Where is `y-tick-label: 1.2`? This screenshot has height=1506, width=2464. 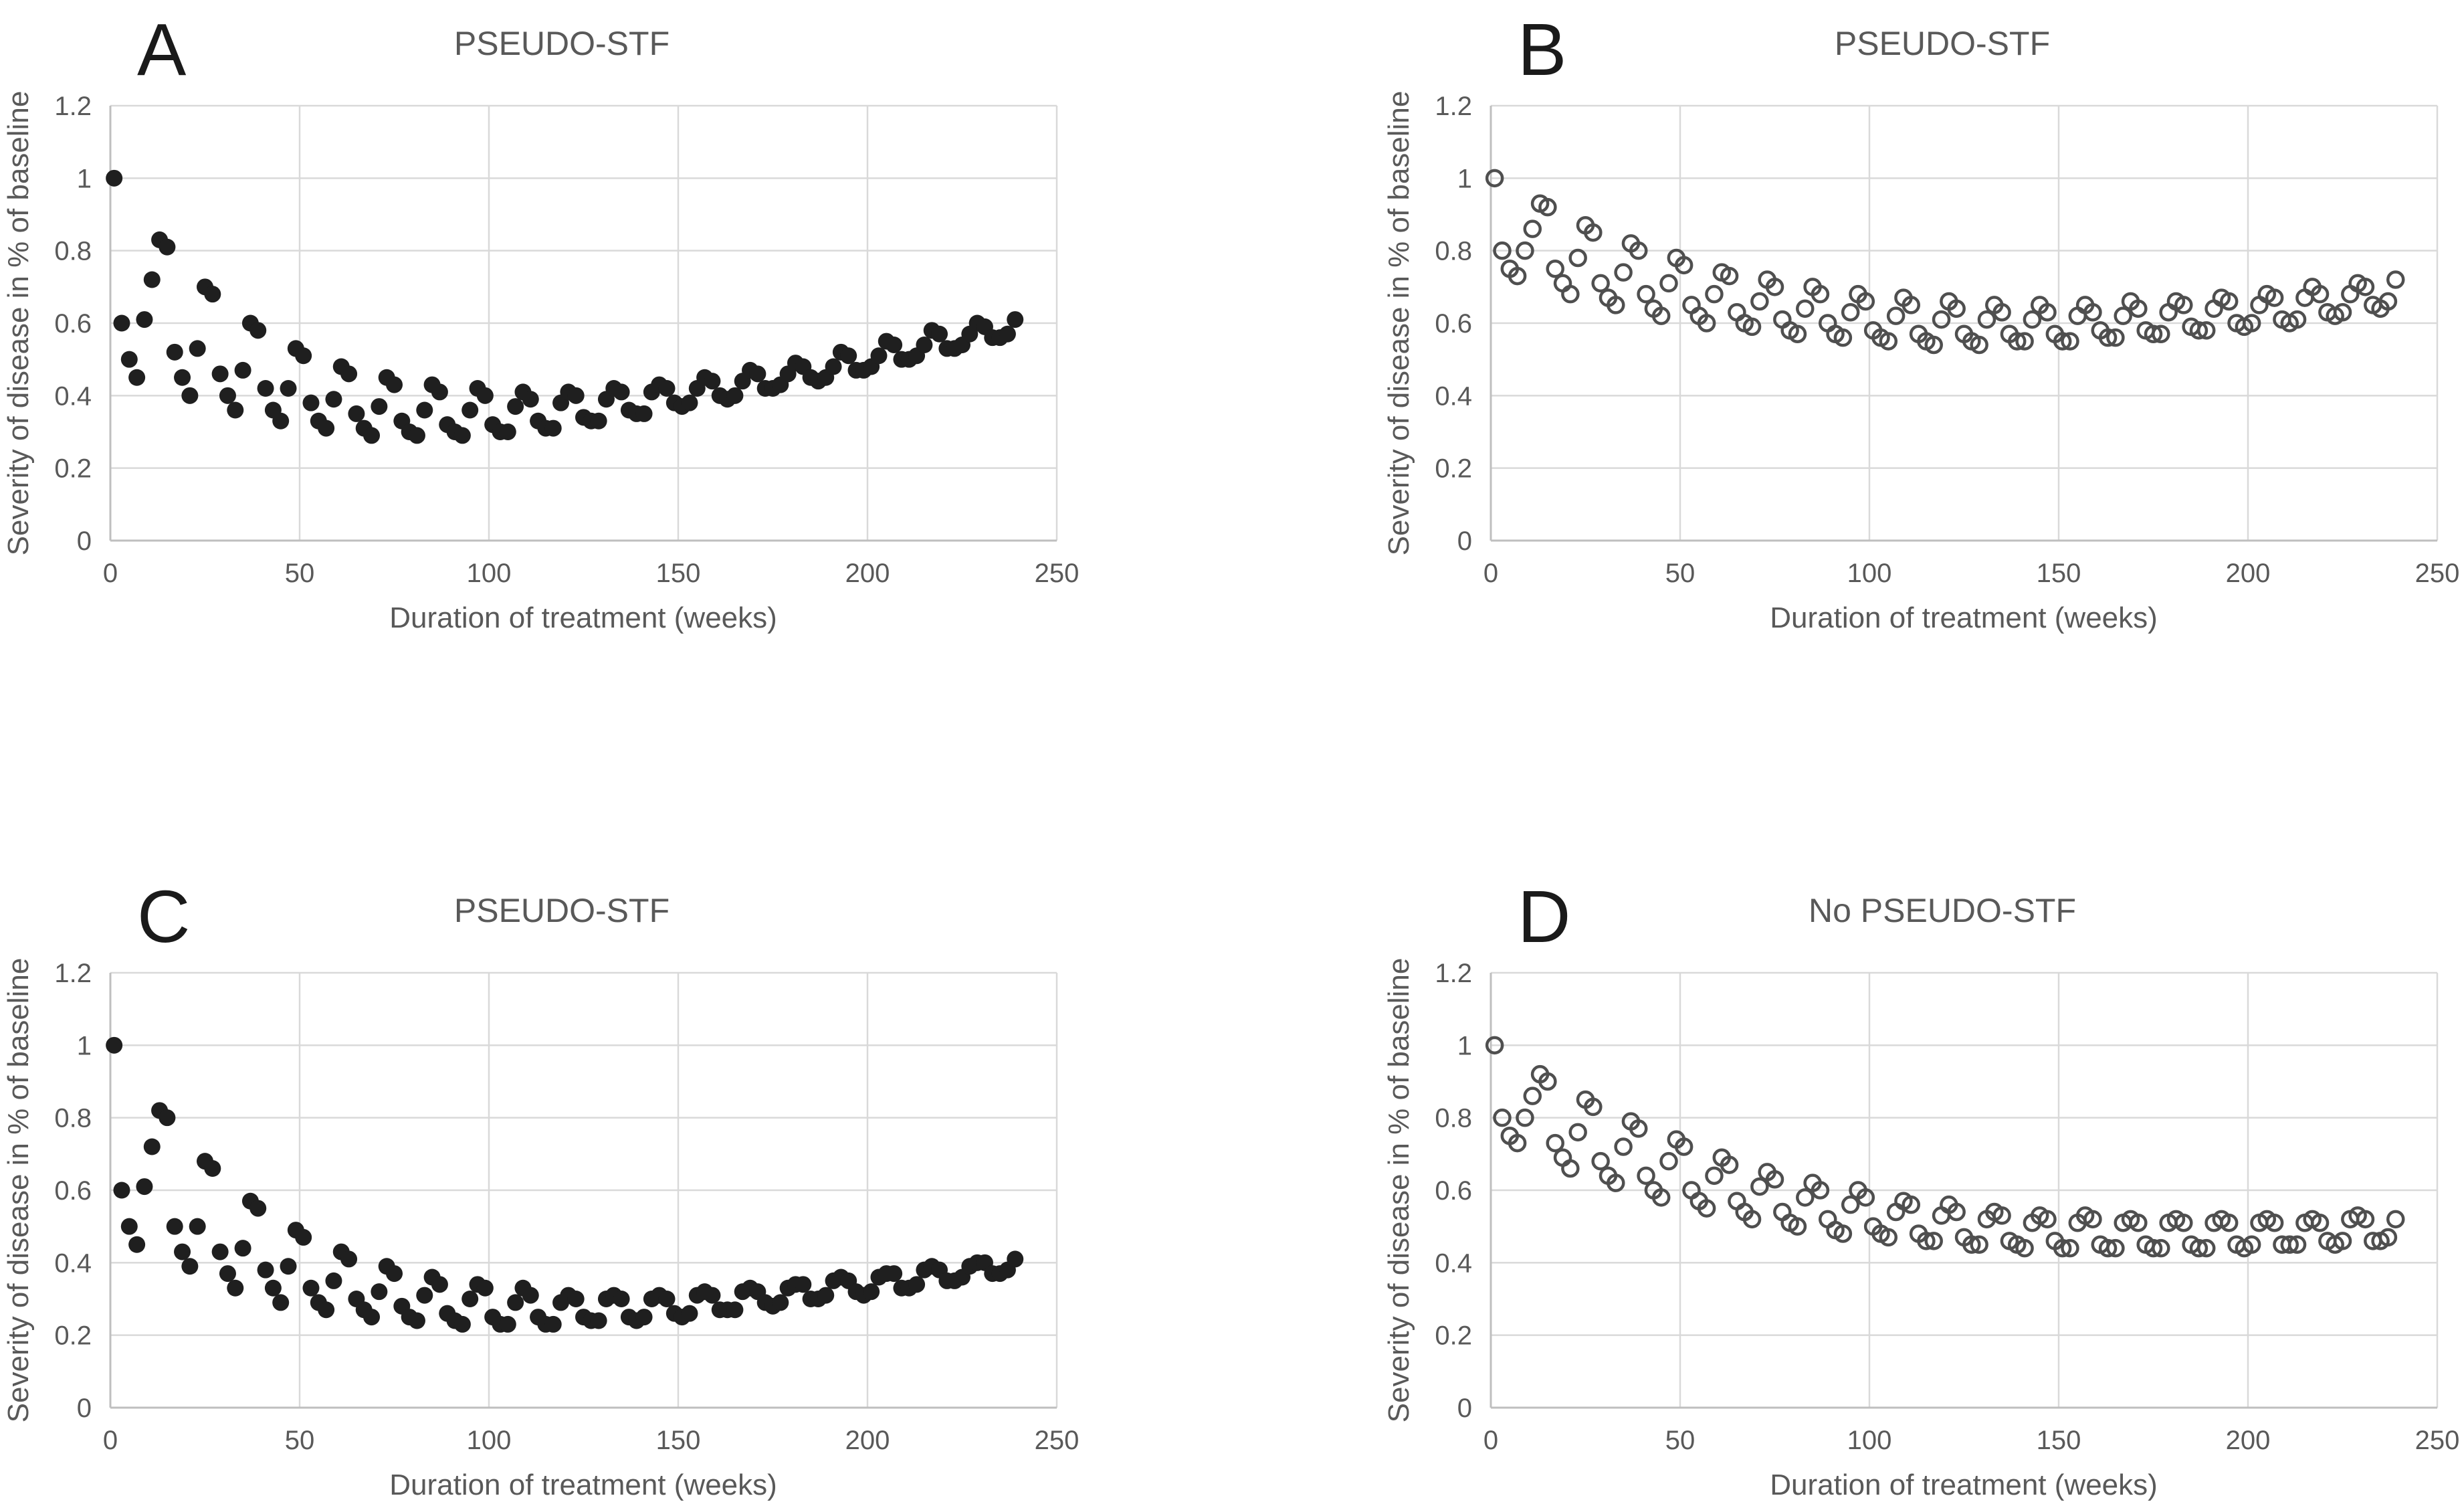
y-tick-label: 1.2 is located at coordinates (73, 106).